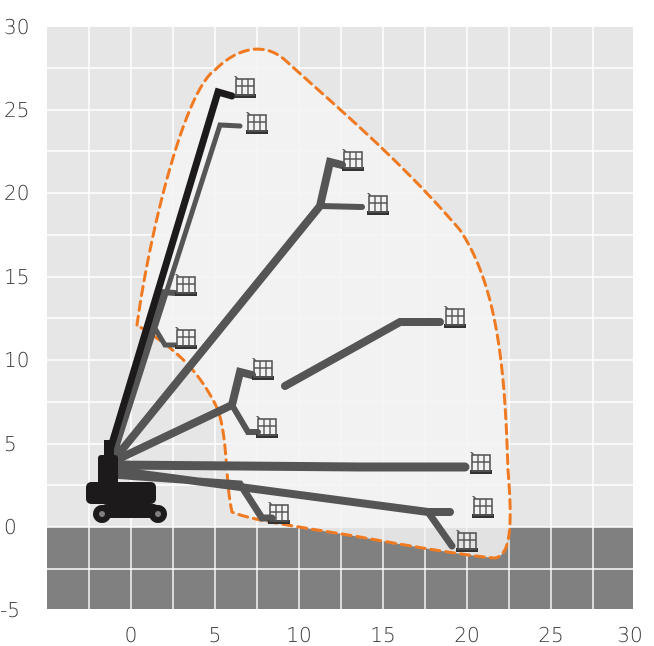  Describe the element at coordinates (341, 206) in the screenshot. I see `boom-upper-right-lowered` at that location.